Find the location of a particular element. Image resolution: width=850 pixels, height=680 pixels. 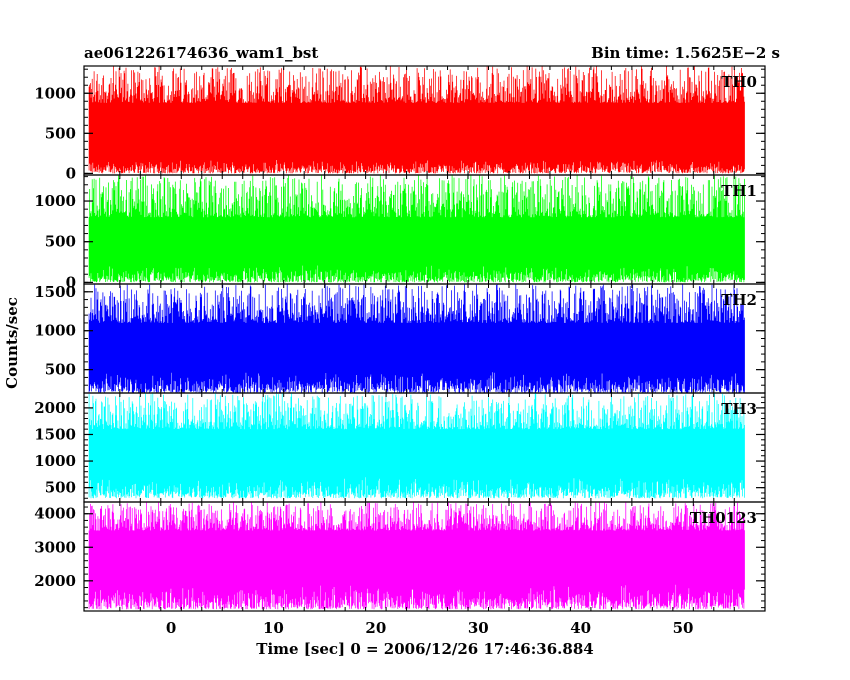

panel-th2: 500 1000 1500 TH2 is located at coordinates (400, 338).